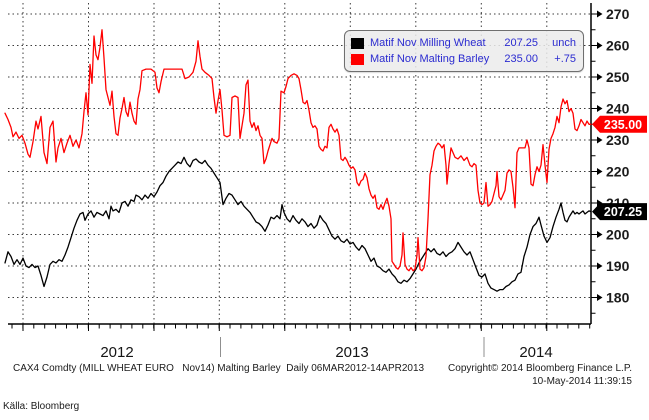 The width and height of the screenshot is (649, 420). What do you see at coordinates (428, 43) in the screenshot?
I see `legend-label: Matif Nov Milling Wheat` at bounding box center [428, 43].